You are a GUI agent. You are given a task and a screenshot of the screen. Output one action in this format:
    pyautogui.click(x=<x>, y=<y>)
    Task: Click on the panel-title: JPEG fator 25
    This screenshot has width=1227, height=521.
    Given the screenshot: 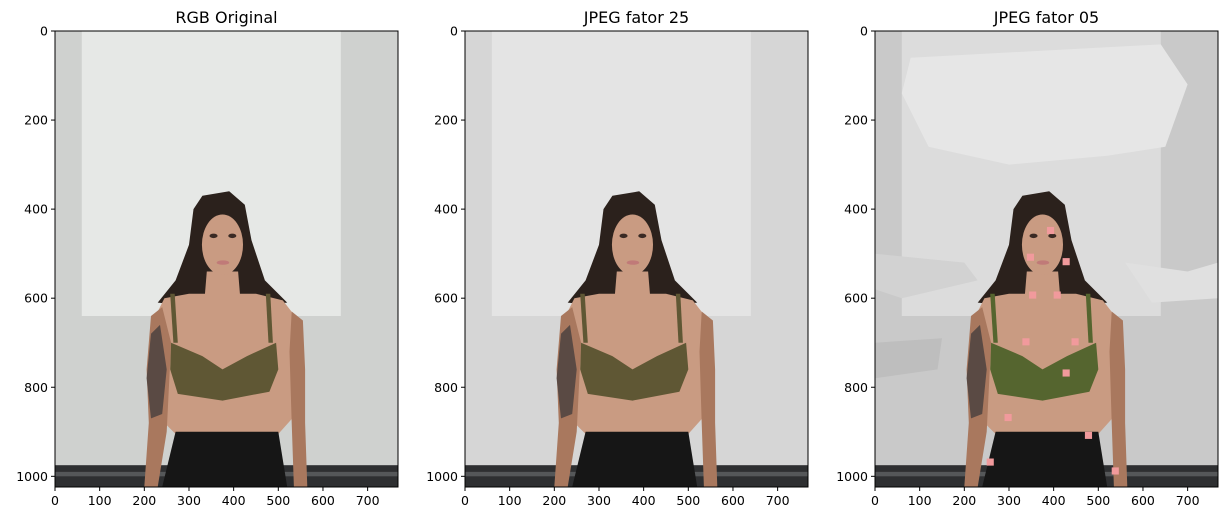 What is the action you would take?
    pyautogui.click(x=636, y=17)
    